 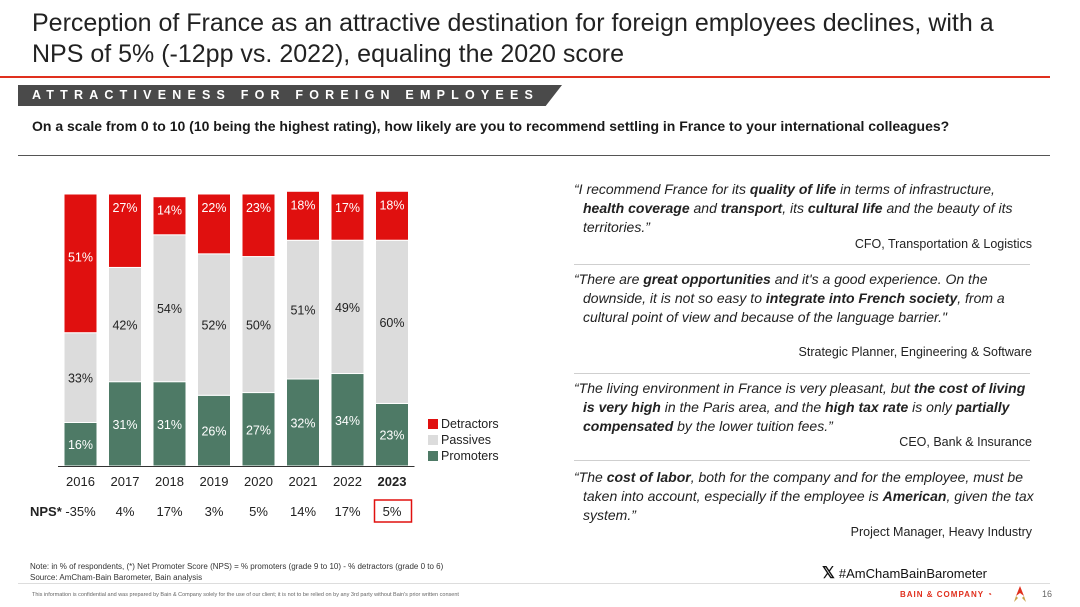 What do you see at coordinates (213, 208) in the screenshot?
I see `data-label-detractors-2019: 22%` at bounding box center [213, 208].